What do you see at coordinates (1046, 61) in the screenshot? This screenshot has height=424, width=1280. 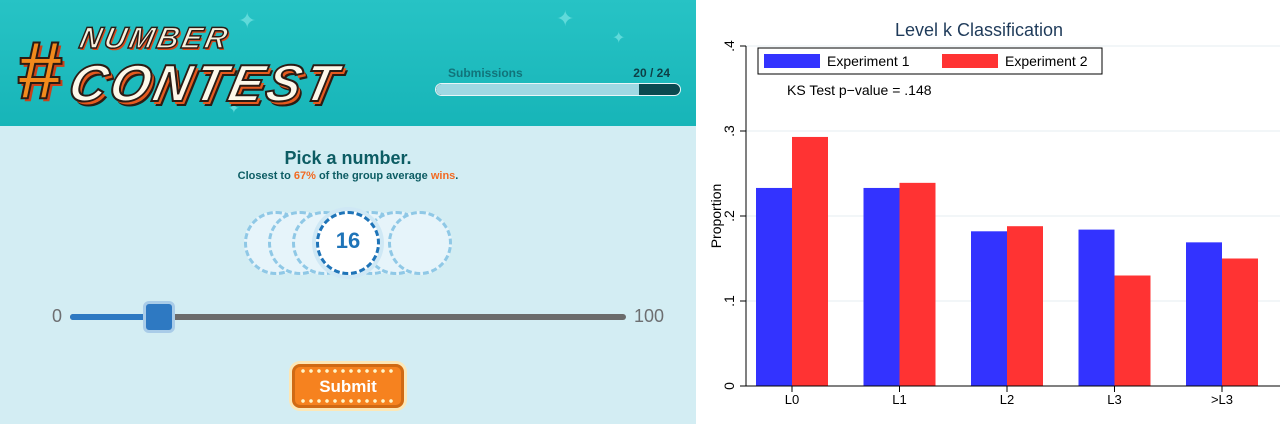 I see `legend-label: Experiment 2` at bounding box center [1046, 61].